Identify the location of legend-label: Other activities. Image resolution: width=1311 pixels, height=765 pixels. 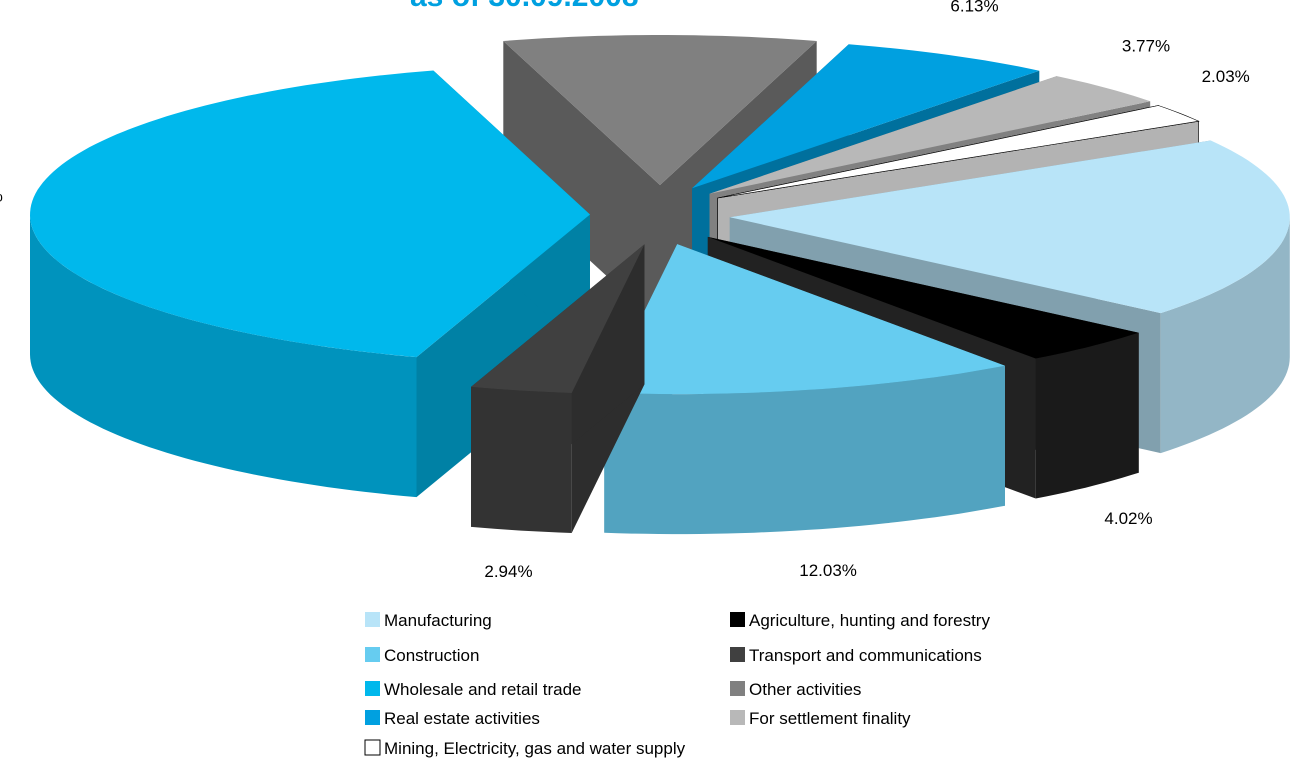
(805, 689).